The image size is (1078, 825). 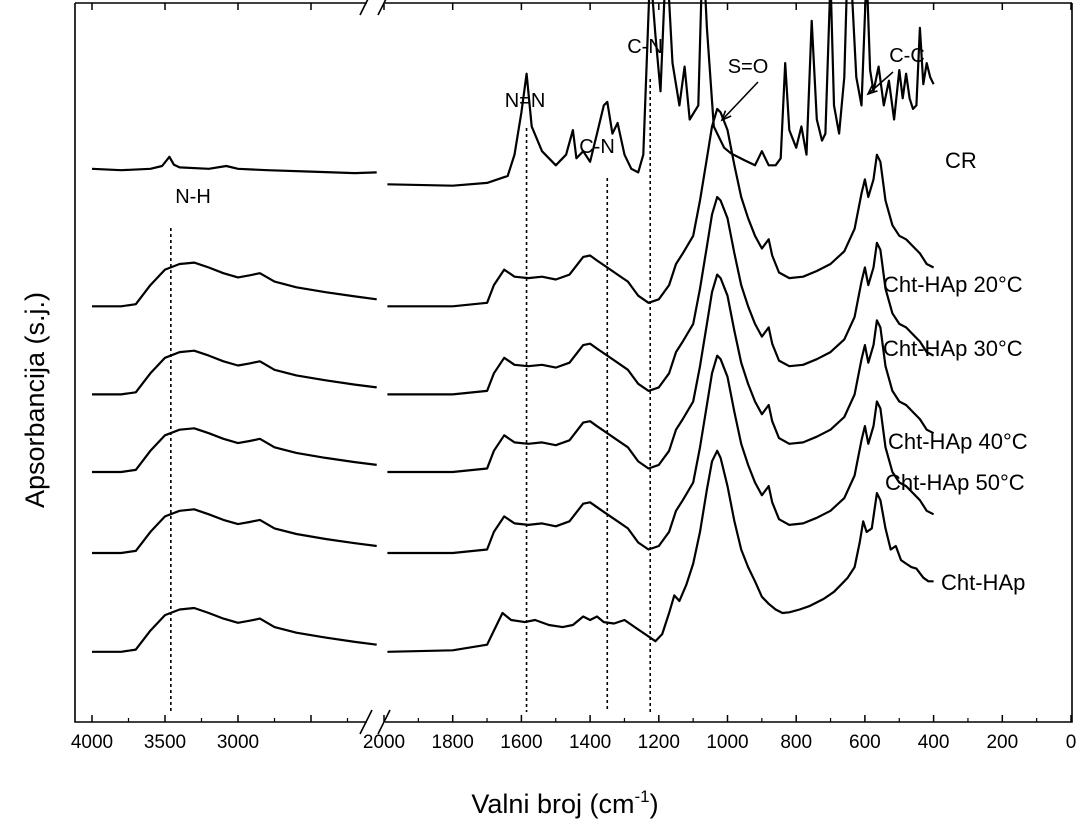 What do you see at coordinates (983, 582) in the screenshot?
I see `series-label: Cht-HAp` at bounding box center [983, 582].